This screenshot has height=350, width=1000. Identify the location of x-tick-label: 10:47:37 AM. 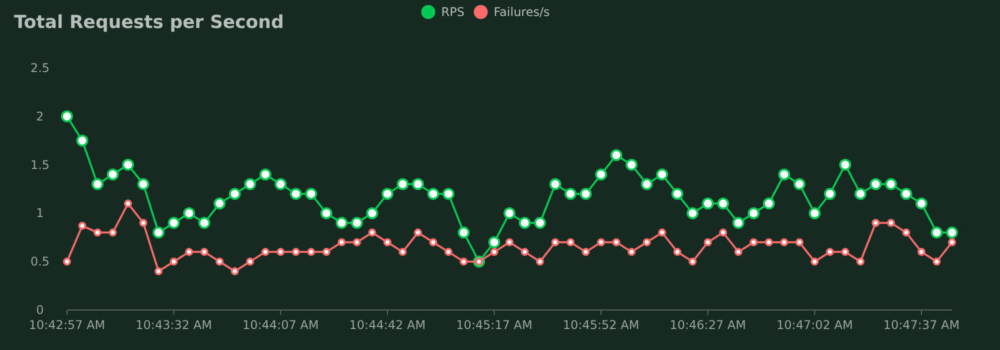
(921, 325).